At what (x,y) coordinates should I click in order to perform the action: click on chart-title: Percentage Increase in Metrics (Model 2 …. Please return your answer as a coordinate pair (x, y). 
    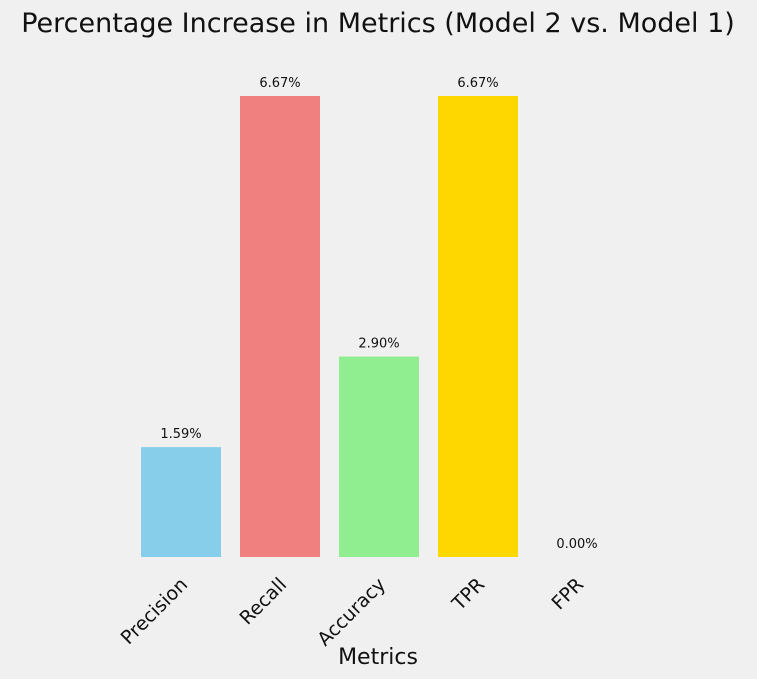
    Looking at the image, I should click on (378, 23).